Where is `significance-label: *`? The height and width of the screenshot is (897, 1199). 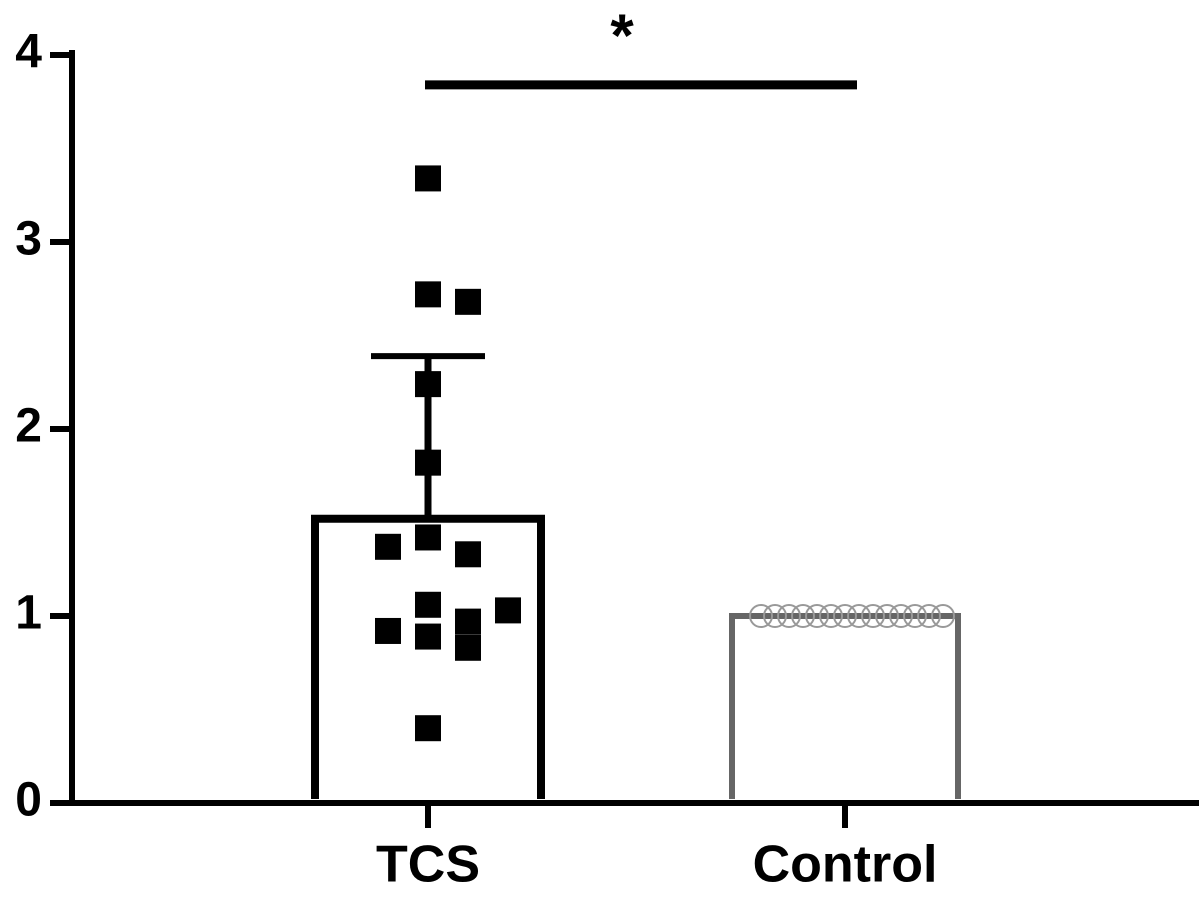
significance-label: * is located at coordinates (622, 35).